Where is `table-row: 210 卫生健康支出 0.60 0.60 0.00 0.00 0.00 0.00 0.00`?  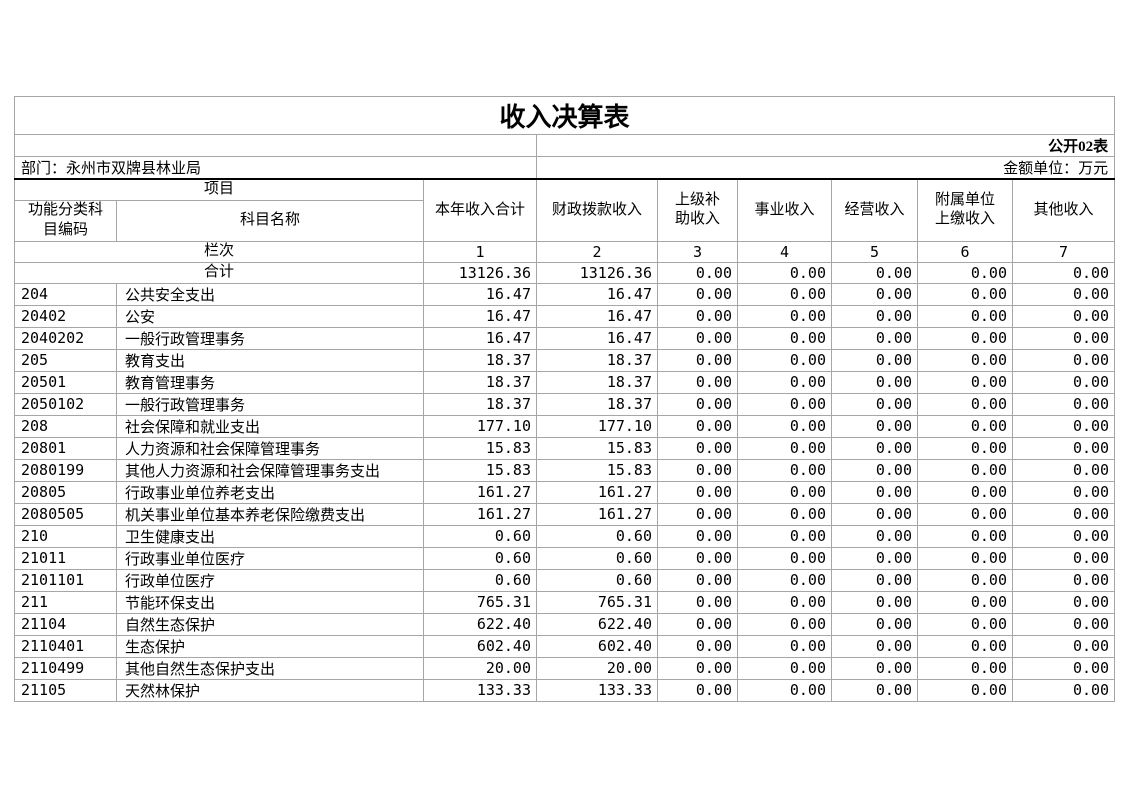 table-row: 210 卫生健康支出 0.60 0.60 0.00 0.00 0.00 0.00 0.00 is located at coordinates (565, 536).